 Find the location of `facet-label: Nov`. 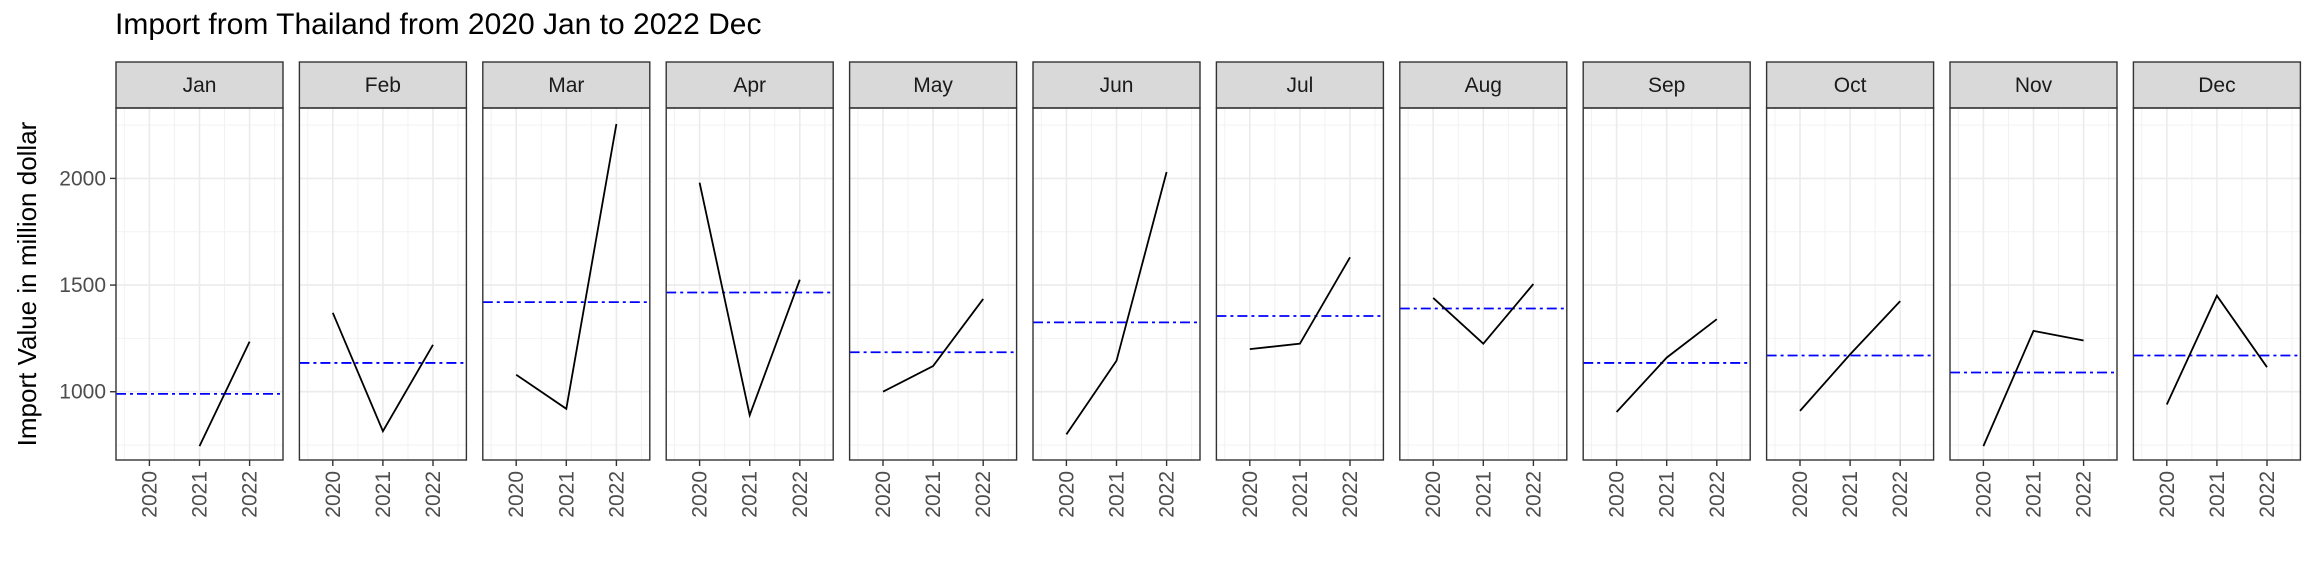

facet-label: Nov is located at coordinates (2034, 85).